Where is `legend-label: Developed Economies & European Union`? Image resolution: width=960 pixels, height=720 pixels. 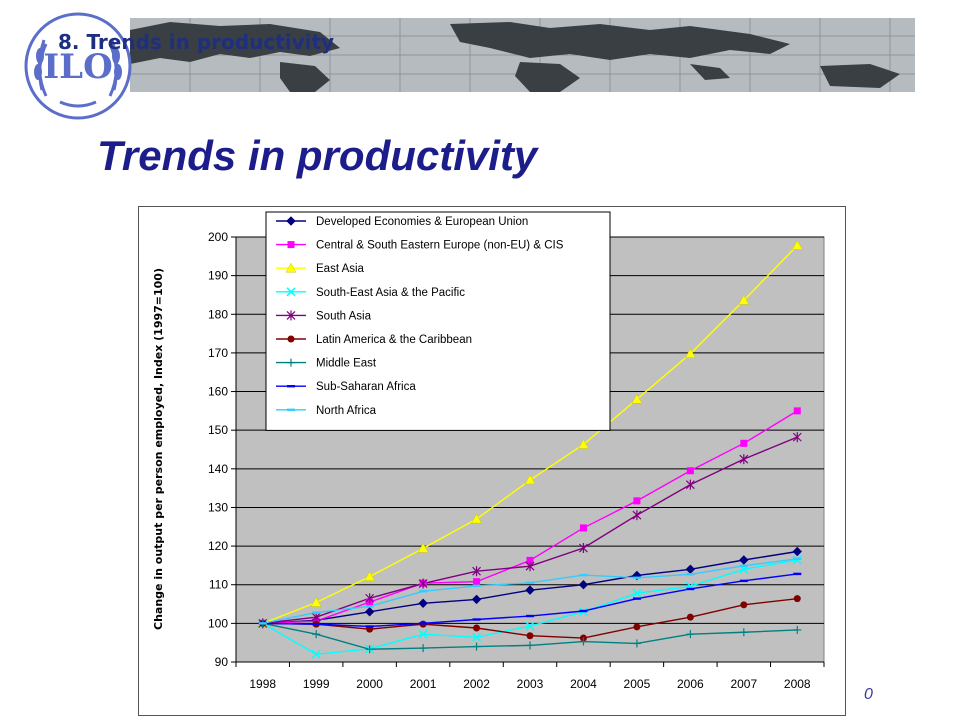 legend-label: Developed Economies & European Union is located at coordinates (422, 222).